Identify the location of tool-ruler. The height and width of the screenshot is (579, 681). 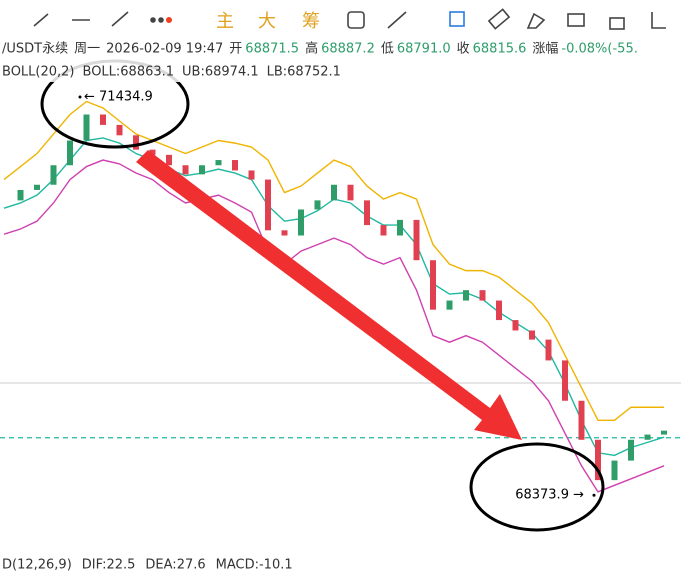
(499, 19).